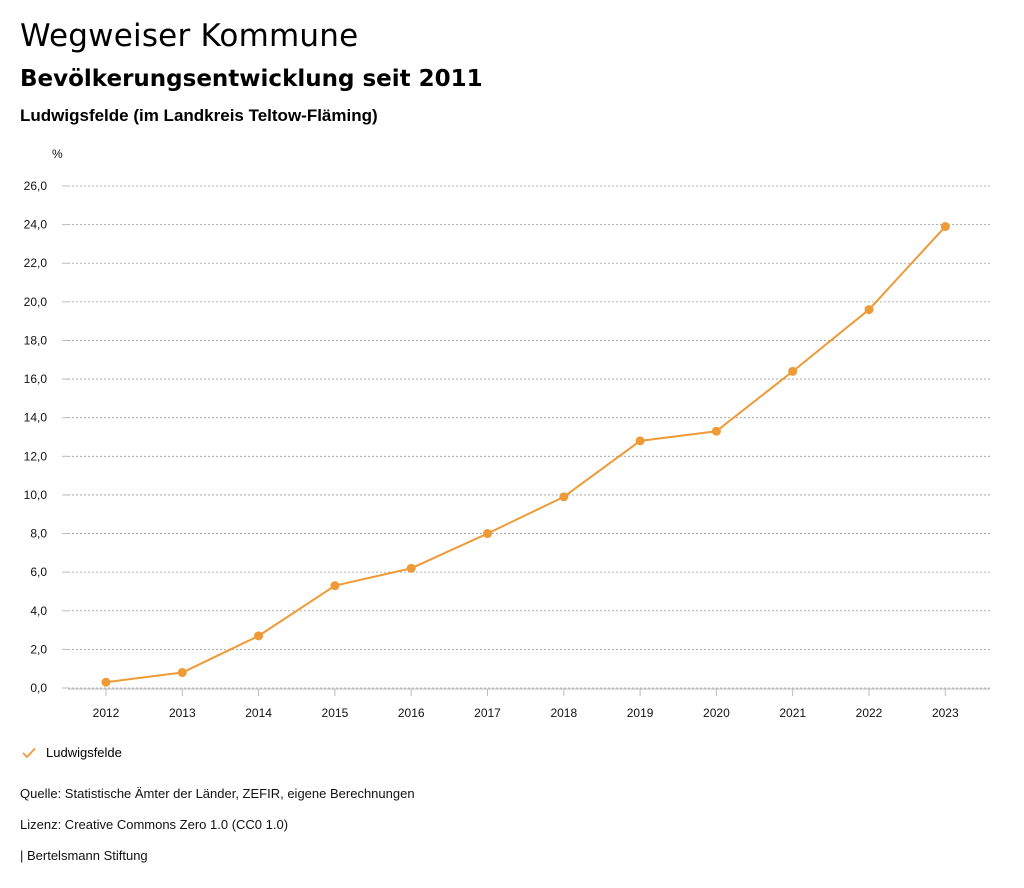 This screenshot has height=888, width=1024. I want to click on x-tick-label: 2015, so click(335, 713).